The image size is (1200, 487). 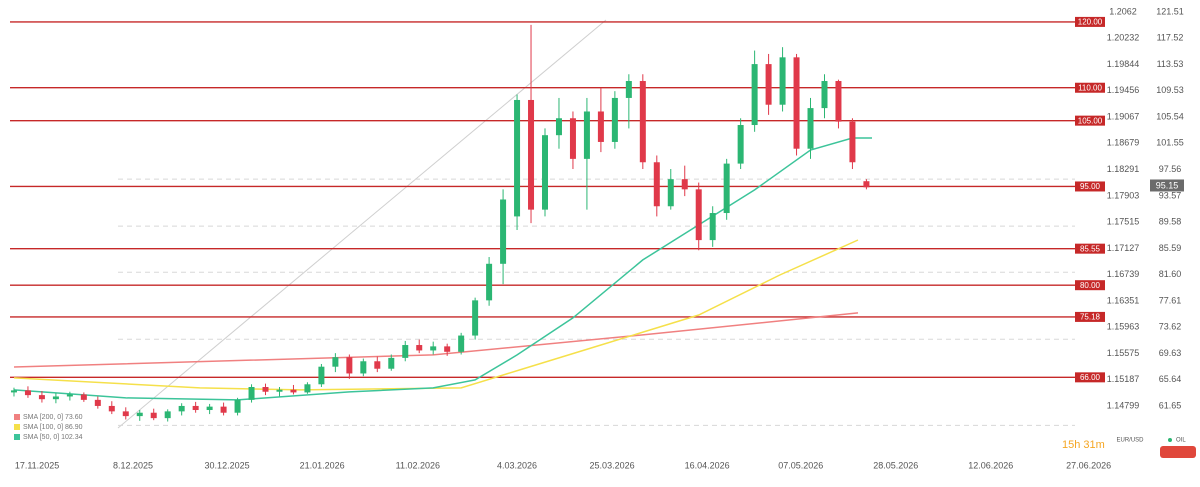 I want to click on y2-tick-label: 113.53, so click(x=1170, y=64).